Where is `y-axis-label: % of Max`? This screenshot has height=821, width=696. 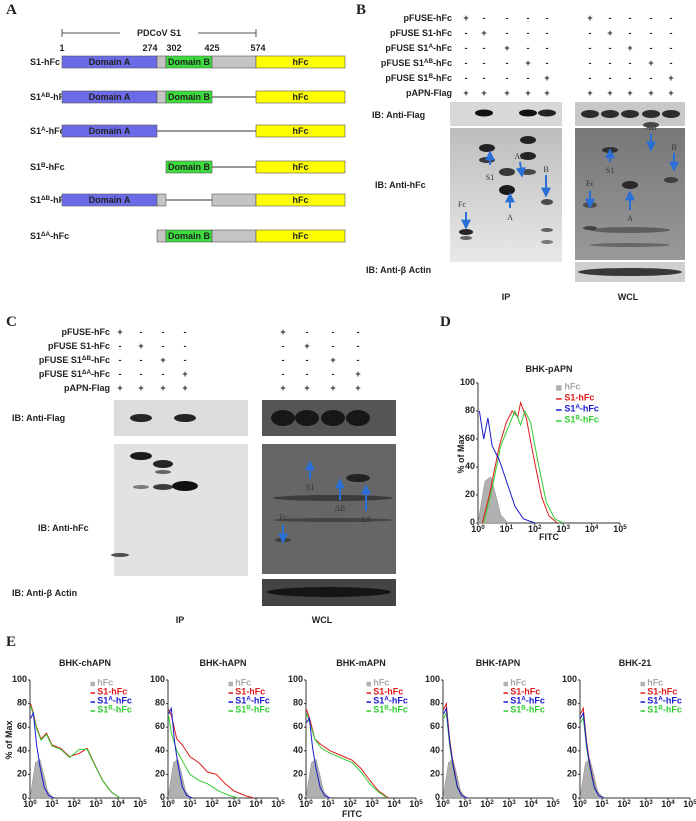 y-axis-label: % of Max is located at coordinates (461, 453).